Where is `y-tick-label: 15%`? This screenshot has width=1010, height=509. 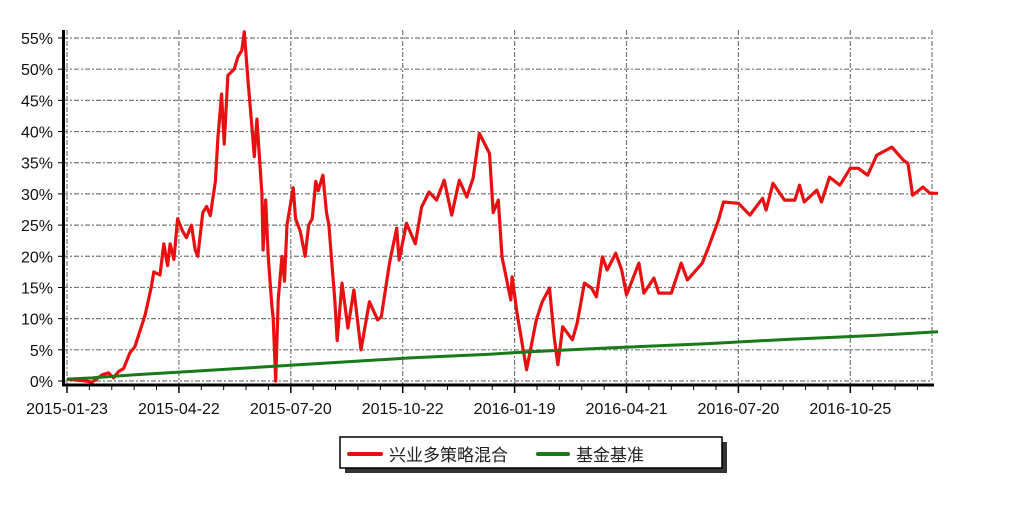
y-tick-label: 15% is located at coordinates (37, 288).